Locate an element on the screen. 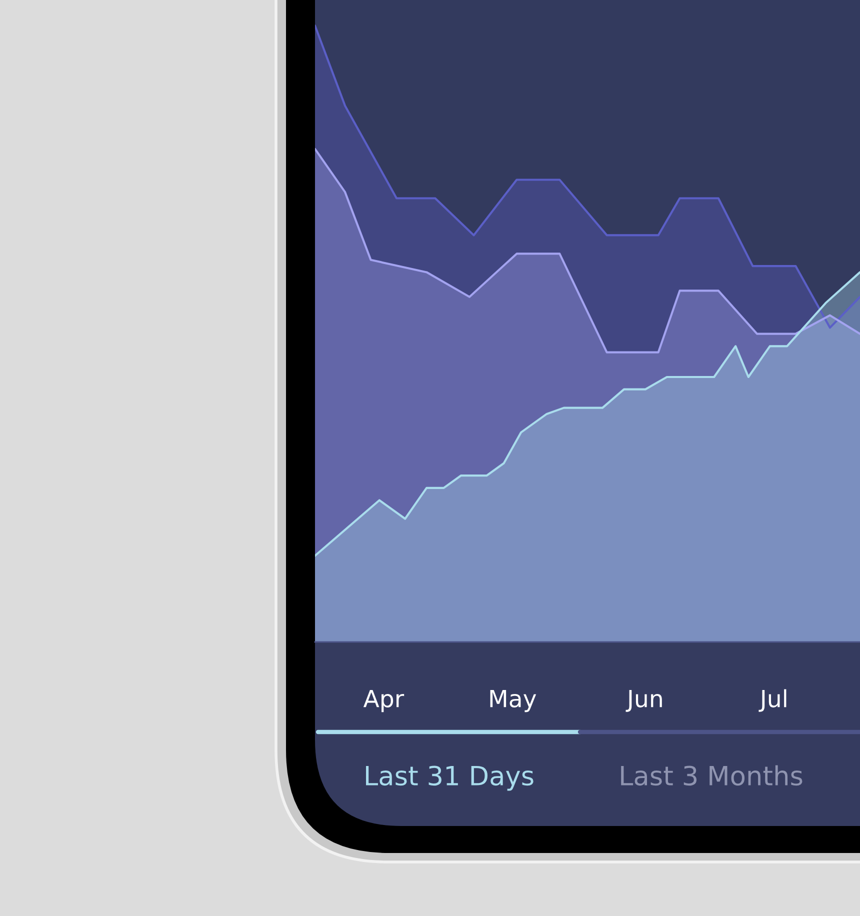 The width and height of the screenshot is (860, 916). x-tick-label: Jun is located at coordinates (644, 701).